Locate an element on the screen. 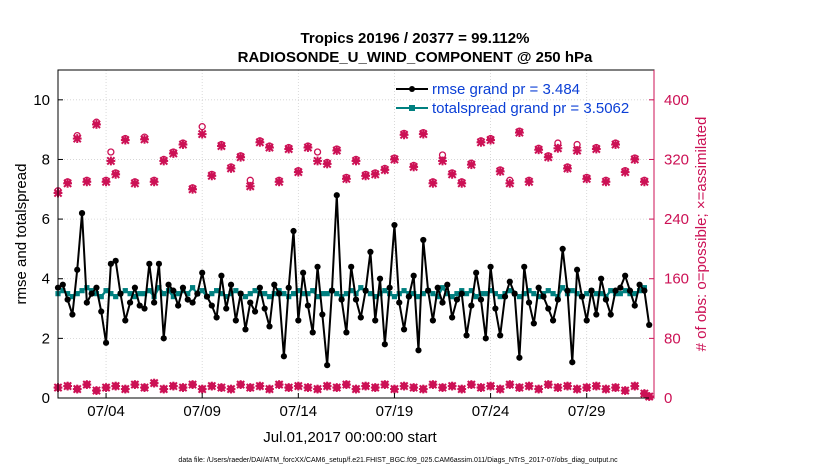  y-left-tick-label: 0 is located at coordinates (46, 398).